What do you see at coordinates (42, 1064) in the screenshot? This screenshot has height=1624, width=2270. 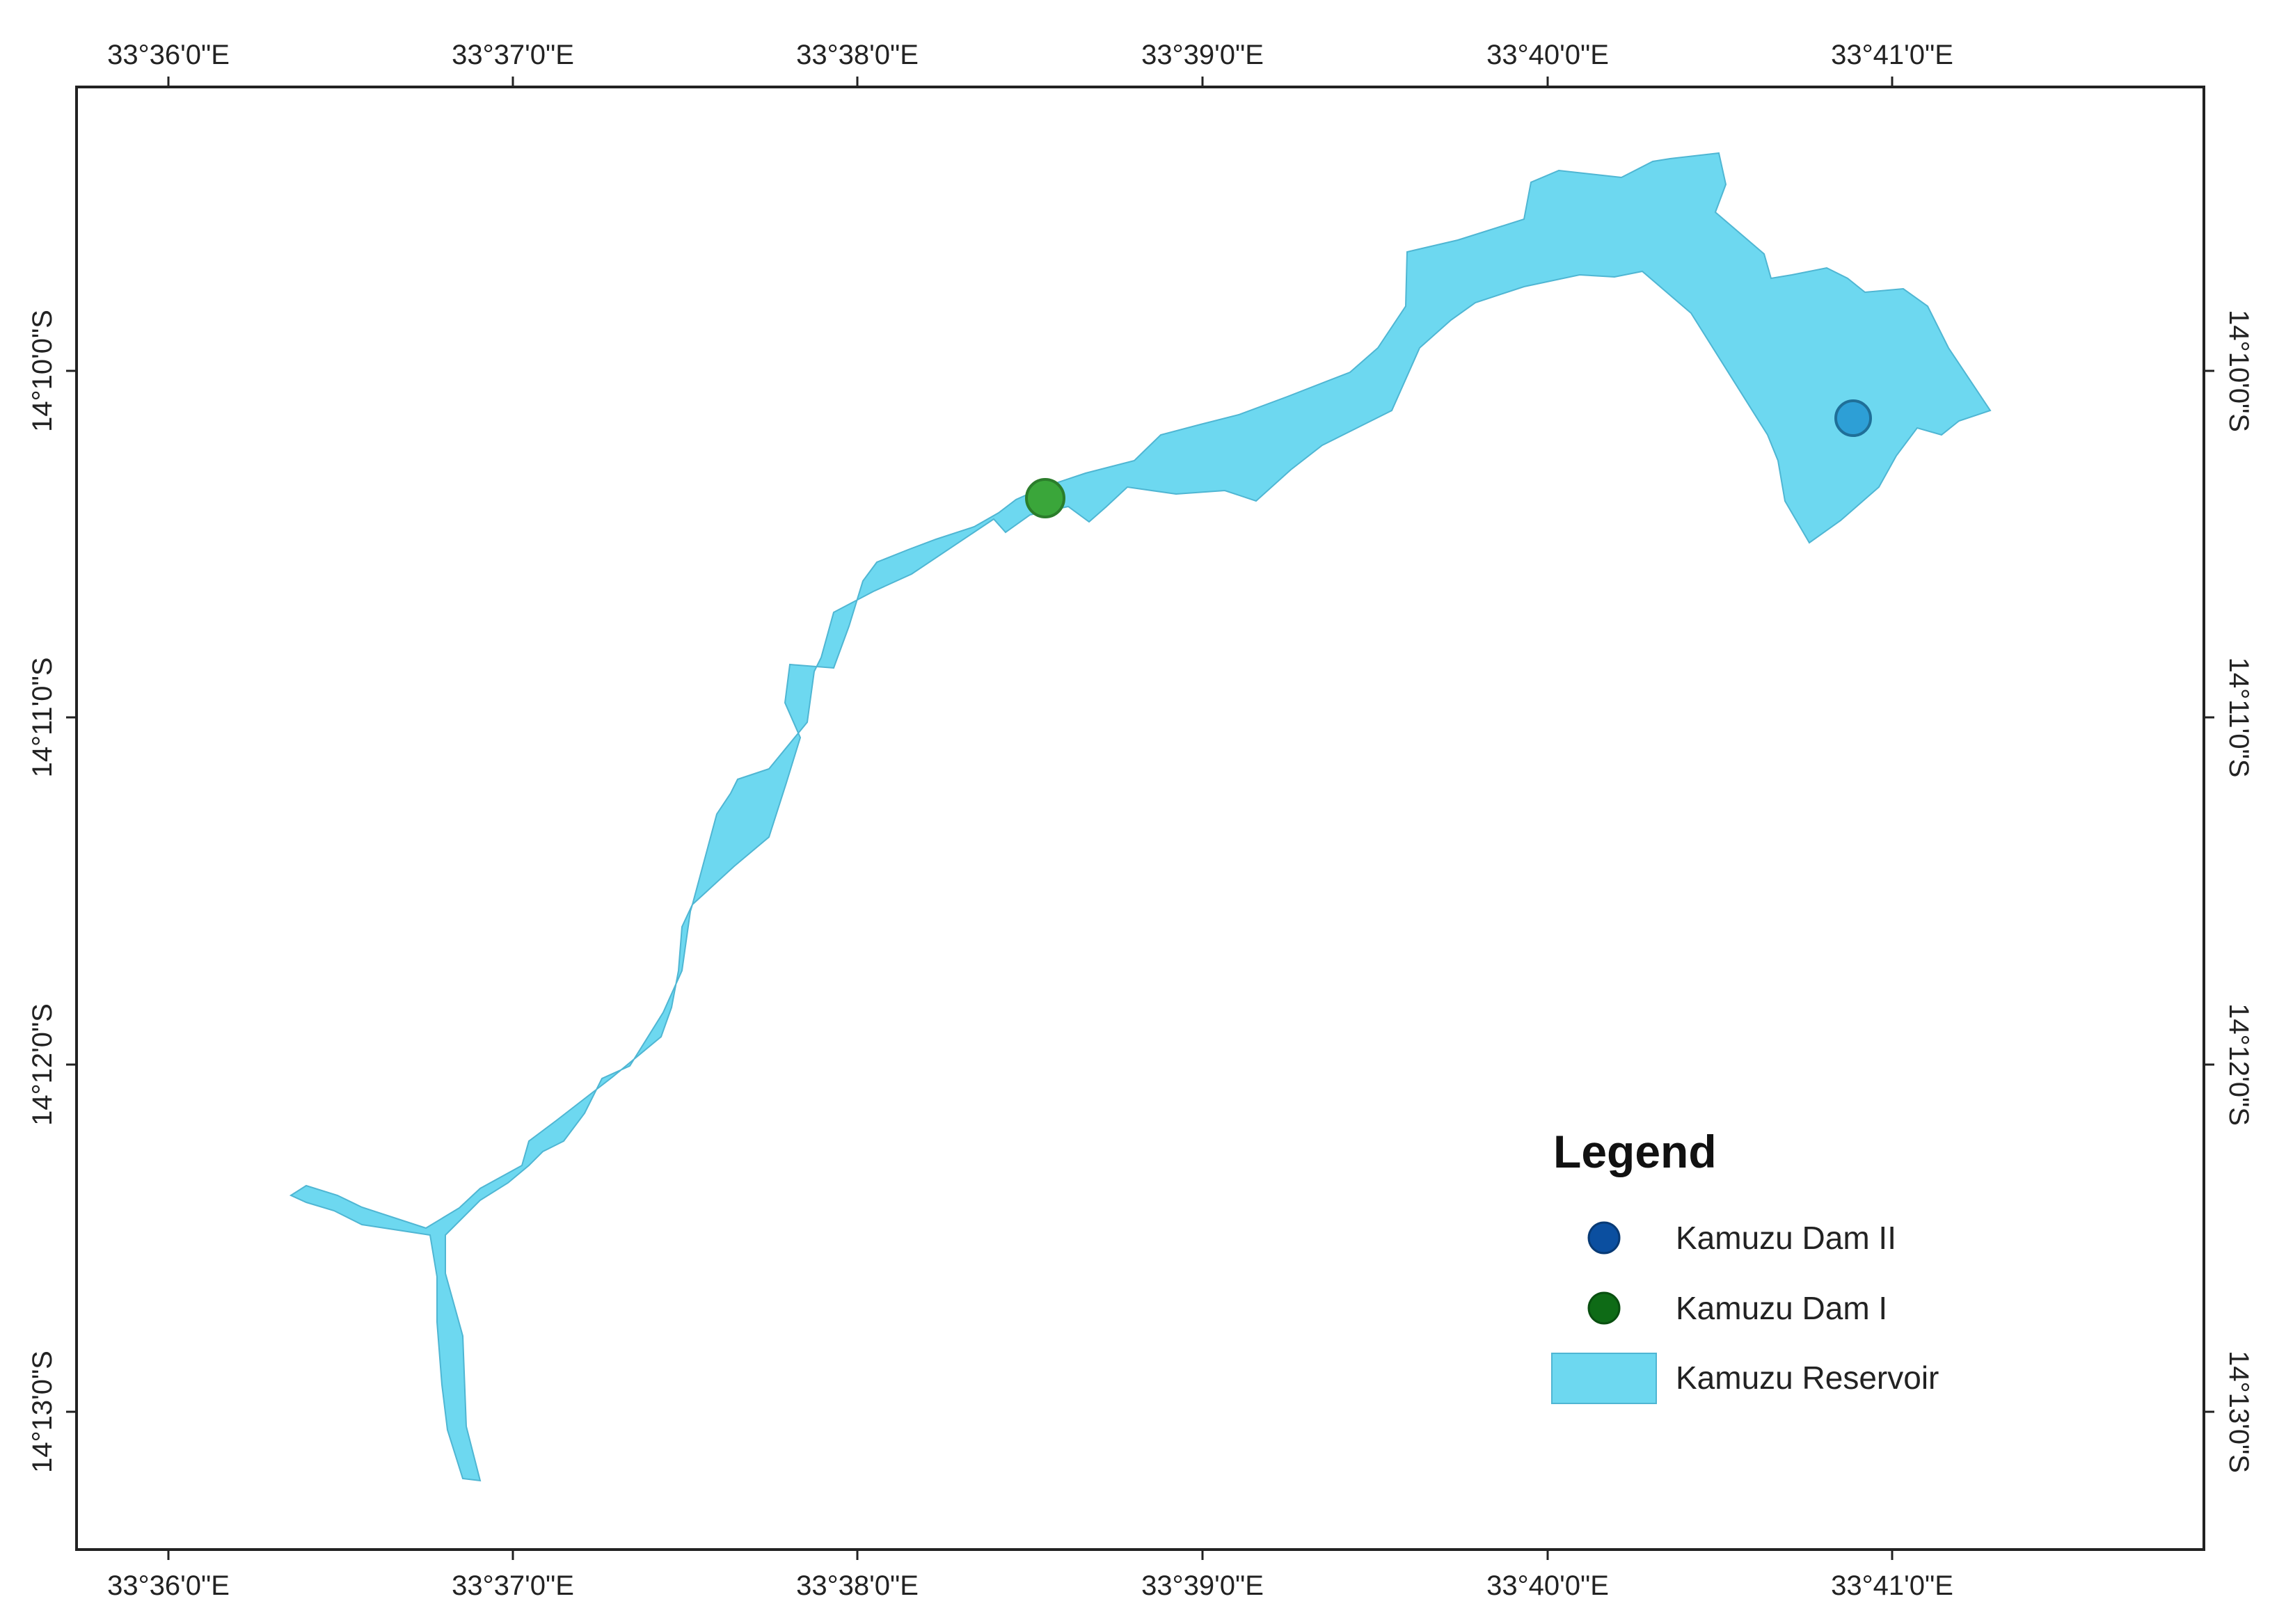 I see `left-tick-label: 14°12'0"S` at bounding box center [42, 1064].